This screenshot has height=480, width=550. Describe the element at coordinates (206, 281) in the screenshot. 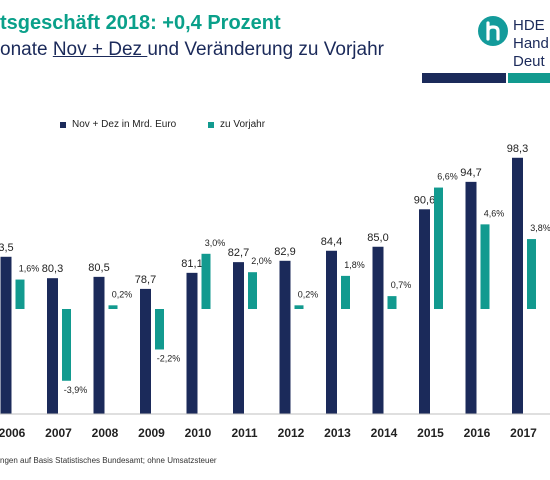

I see `bar-zu-vorjahr-2010` at that location.